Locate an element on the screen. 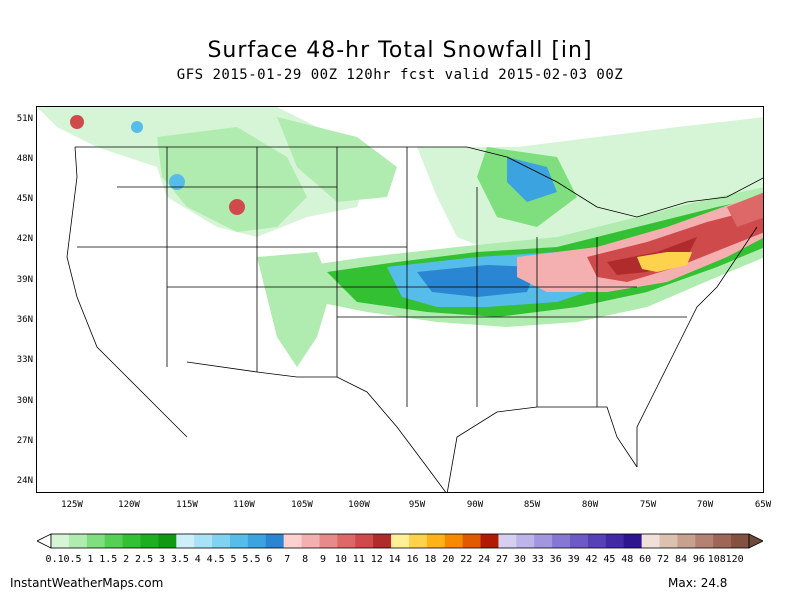 This screenshot has height=600, width=800. map-title: Surface 48-hr Total Snowfall [in] is located at coordinates (400, 50).